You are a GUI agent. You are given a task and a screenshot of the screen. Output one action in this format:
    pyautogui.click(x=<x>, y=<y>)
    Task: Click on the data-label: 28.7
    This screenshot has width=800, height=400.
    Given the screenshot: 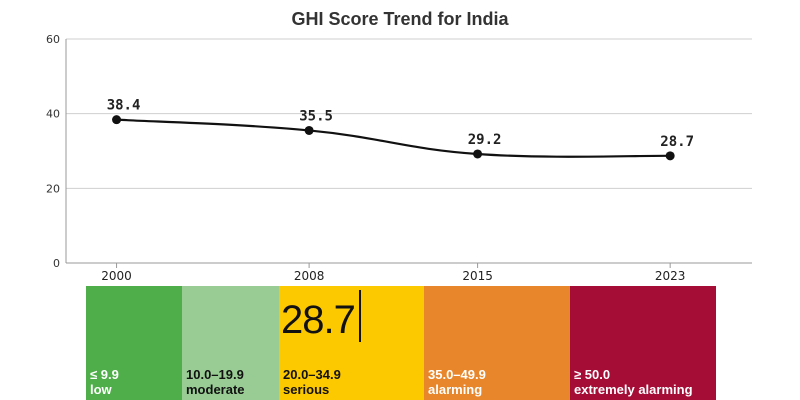 What is the action you would take?
    pyautogui.click(x=677, y=142)
    